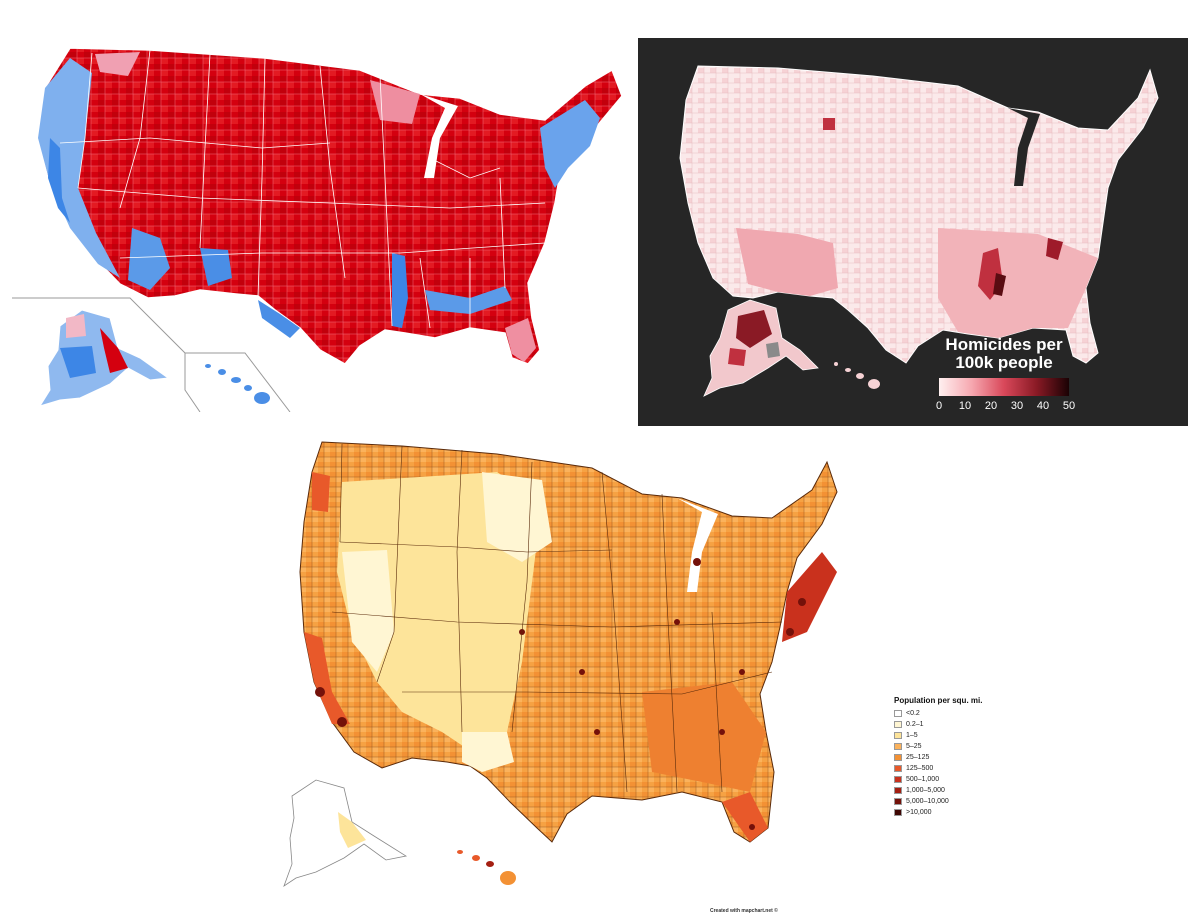 This screenshot has width=1200, height=918. What do you see at coordinates (117, 64) in the screenshot?
I see `pink-patch-montana` at bounding box center [117, 64].